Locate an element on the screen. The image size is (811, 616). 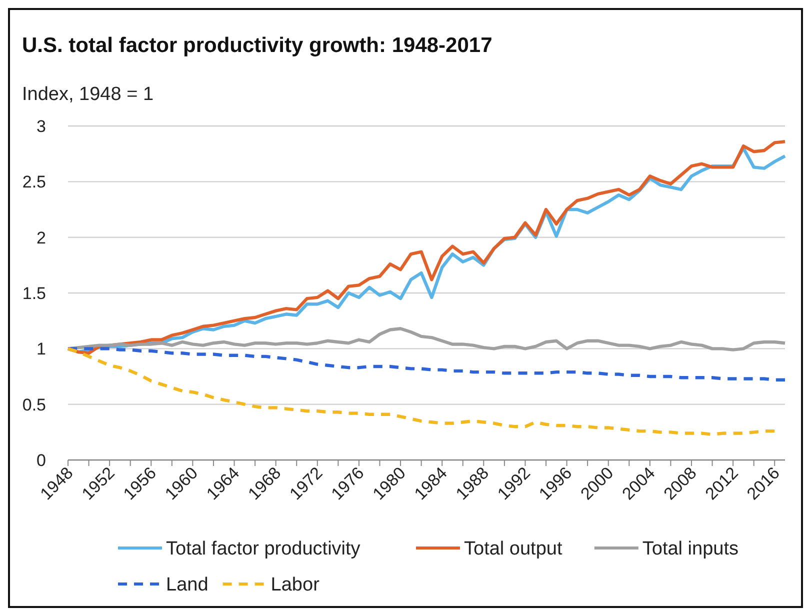
y-axis-title: Index, 1948 = 1 is located at coordinates (88, 94).